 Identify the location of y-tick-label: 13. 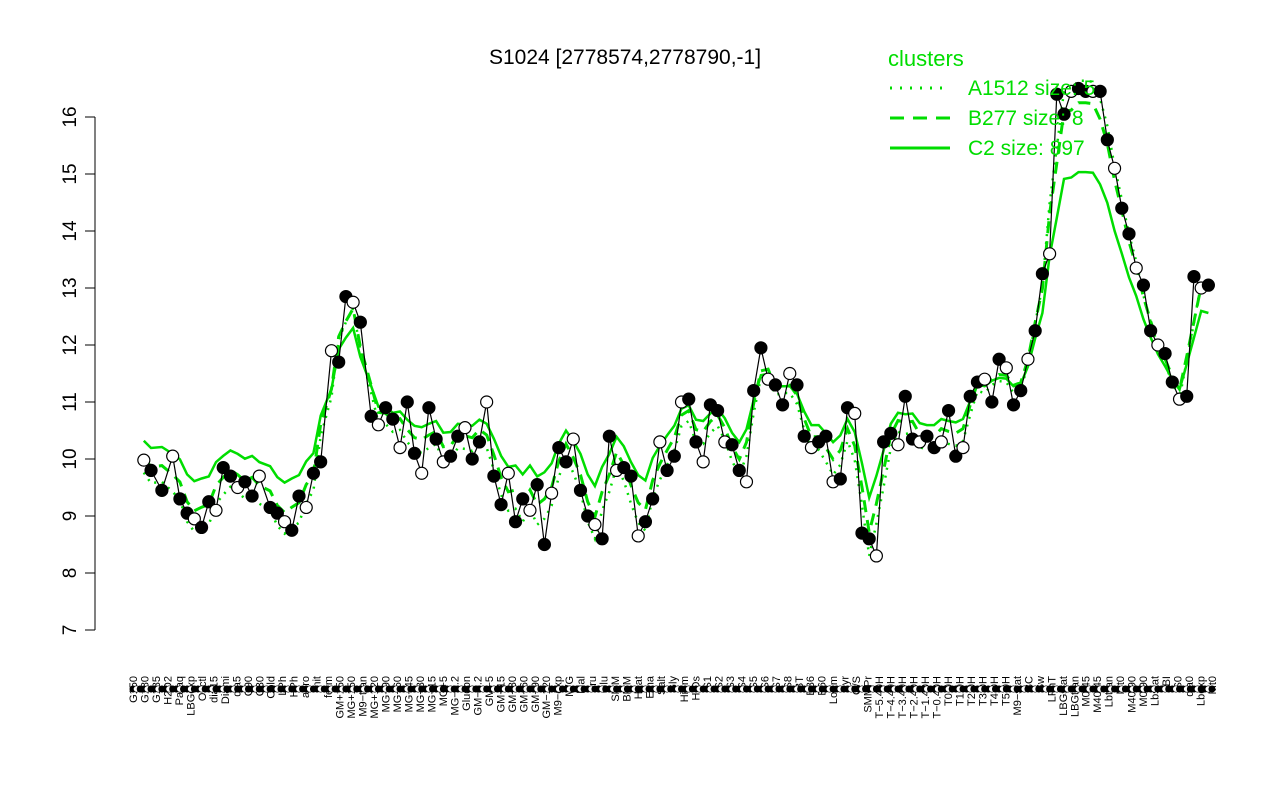
(70, 287).